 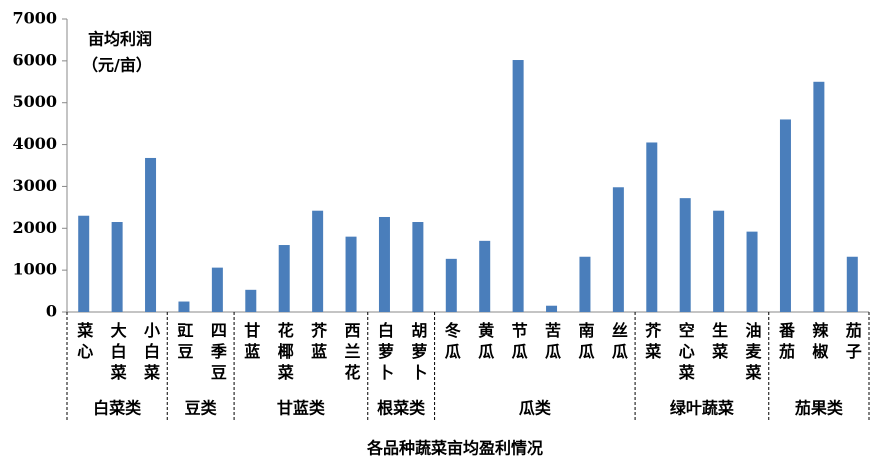 I want to click on x-tick-label: 芥蓝, so click(x=317, y=343).